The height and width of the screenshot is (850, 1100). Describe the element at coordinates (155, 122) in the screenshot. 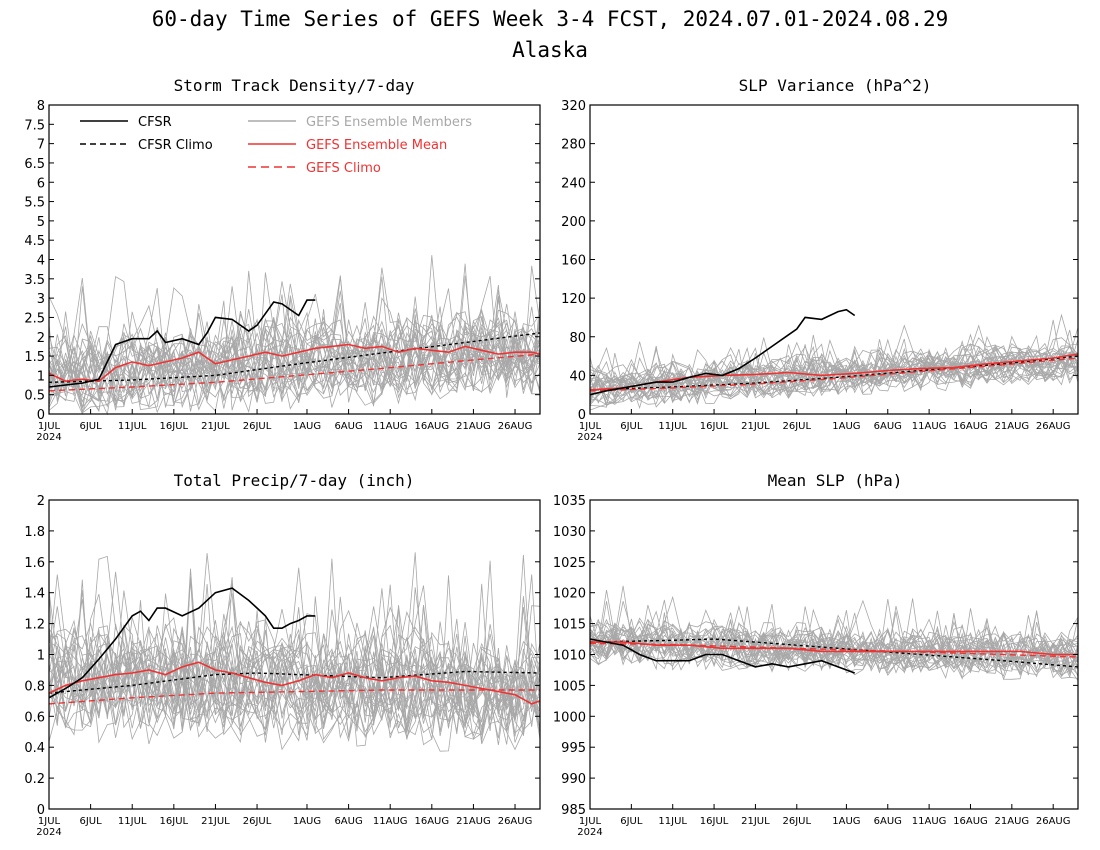

I see `legend-cfsr-label: CFSR` at that location.